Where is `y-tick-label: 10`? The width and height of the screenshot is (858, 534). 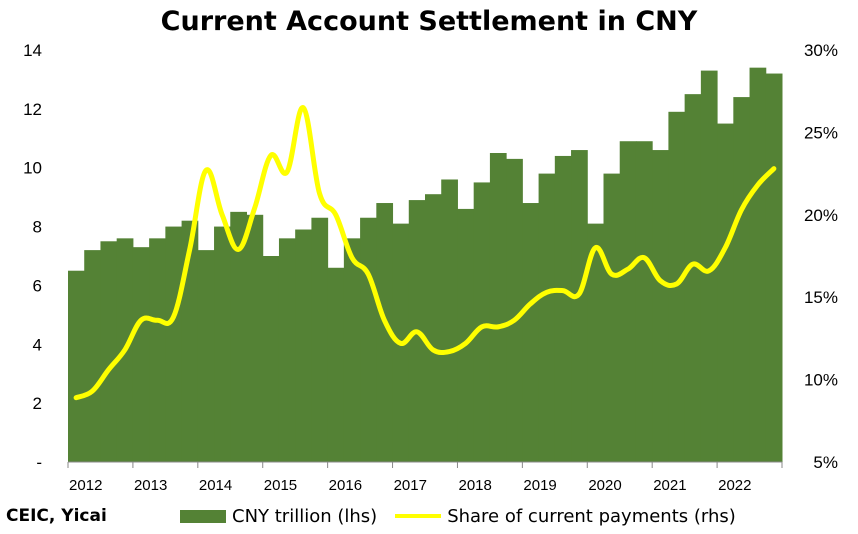
y-tick-label: 10 is located at coordinates (32, 168).